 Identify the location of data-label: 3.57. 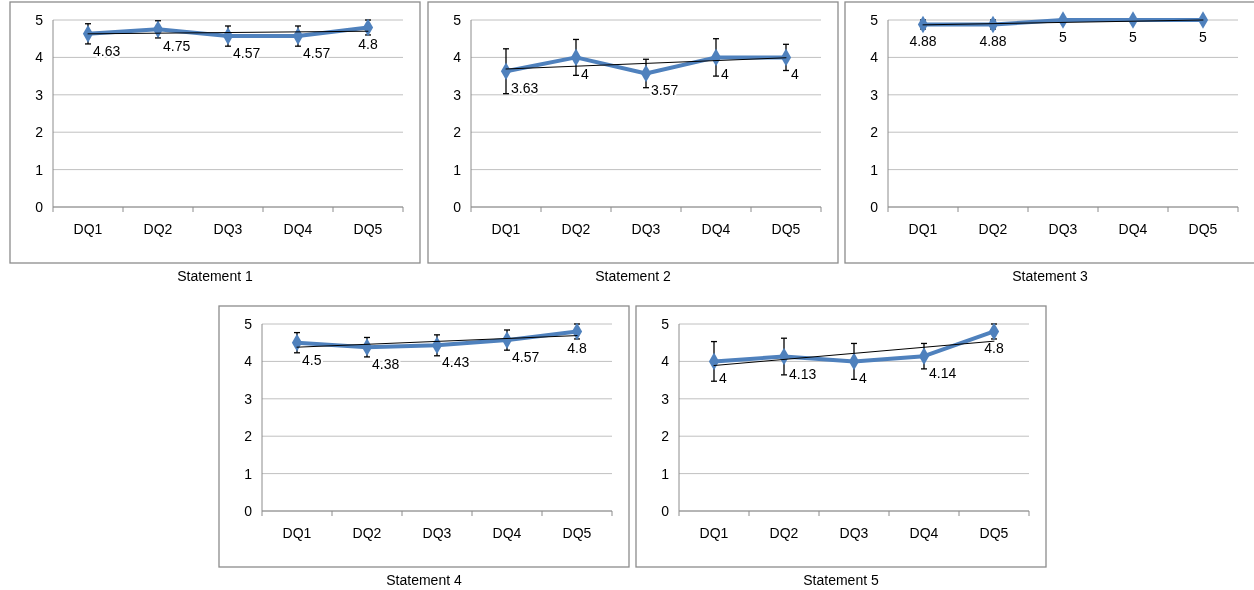
(665, 90).